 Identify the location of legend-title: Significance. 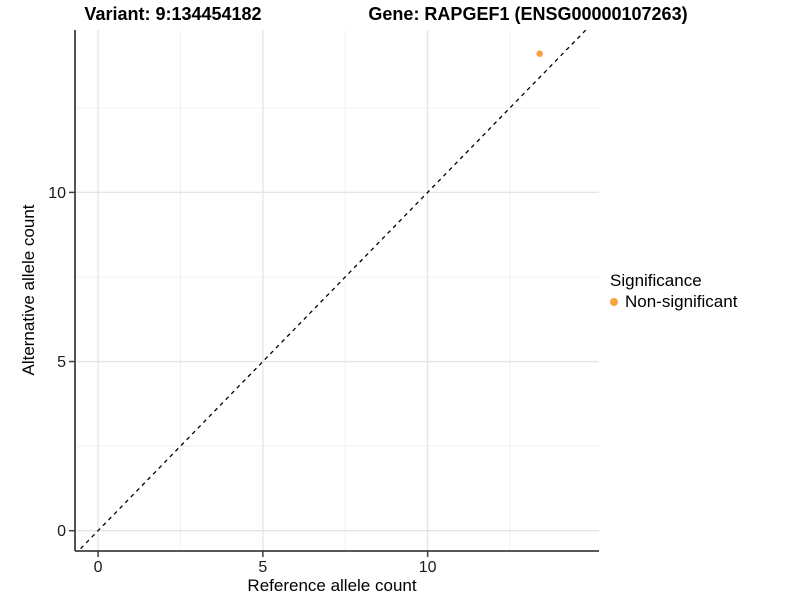
(656, 280).